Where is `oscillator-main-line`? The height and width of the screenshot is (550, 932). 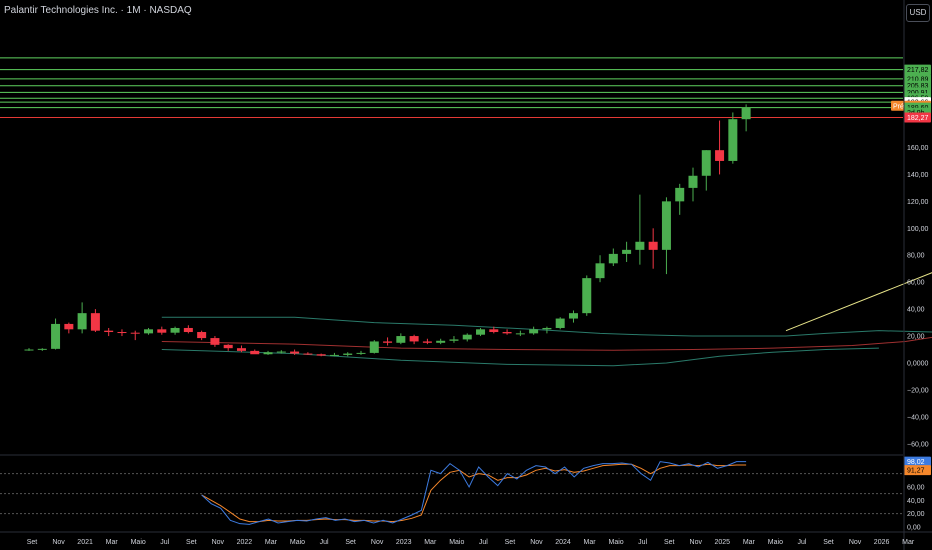
oscillator-main-line is located at coordinates (474, 493).